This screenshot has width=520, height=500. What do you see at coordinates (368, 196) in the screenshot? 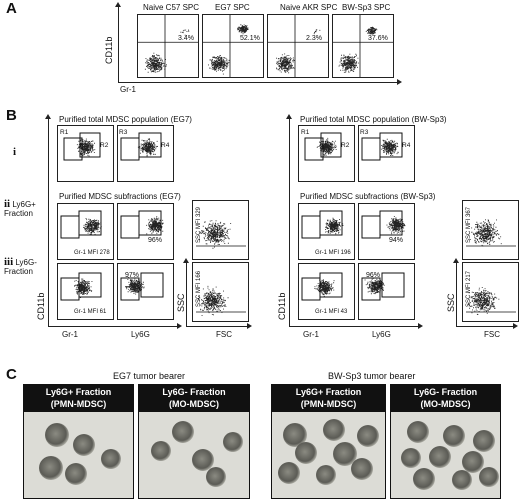
I see `b-right-sub-title: Purified MDSC subfractions (BW-Sp3)` at bounding box center [368, 196].